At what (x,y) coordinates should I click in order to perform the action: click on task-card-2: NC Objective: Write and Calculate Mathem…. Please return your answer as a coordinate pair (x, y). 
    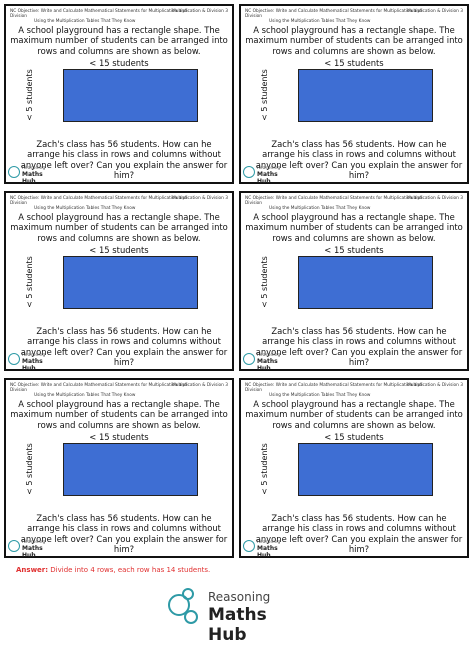
    Looking at the image, I should click on (354, 94).